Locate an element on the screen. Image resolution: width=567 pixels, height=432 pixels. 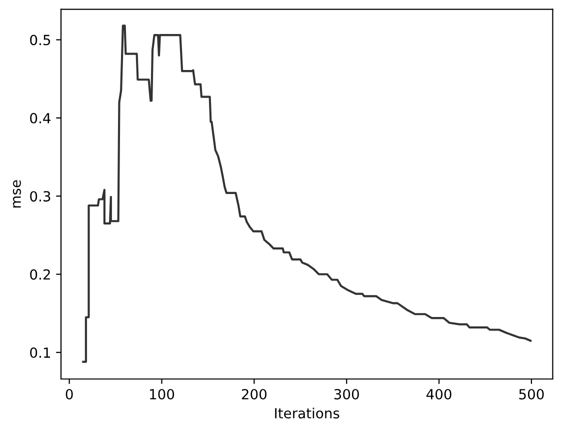
y-tick-label: 0.1 is located at coordinates (40, 352).